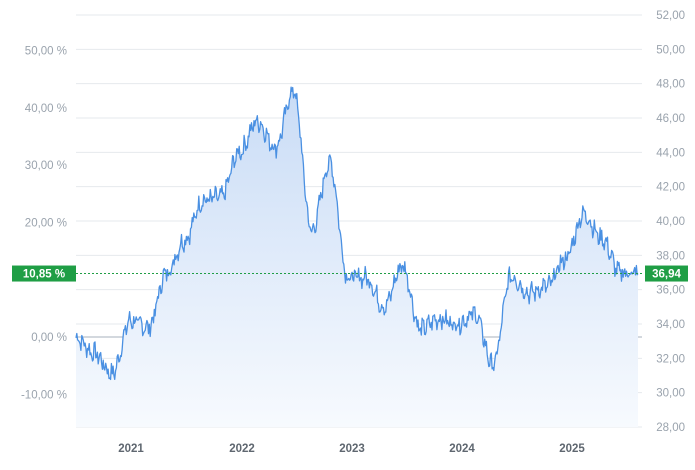  Describe the element at coordinates (670, 188) in the screenshot. I see `right-tick-label: 42,00` at that location.